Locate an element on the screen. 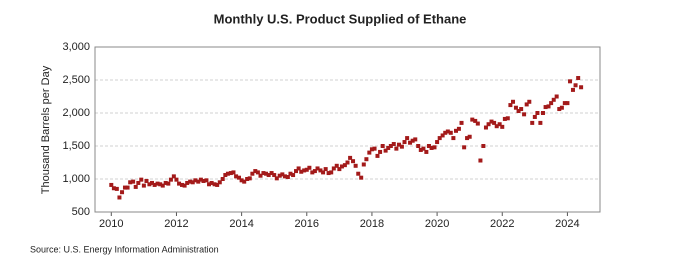 This screenshot has height=275, width=675. x-tick-label: 2020 is located at coordinates (437, 224).